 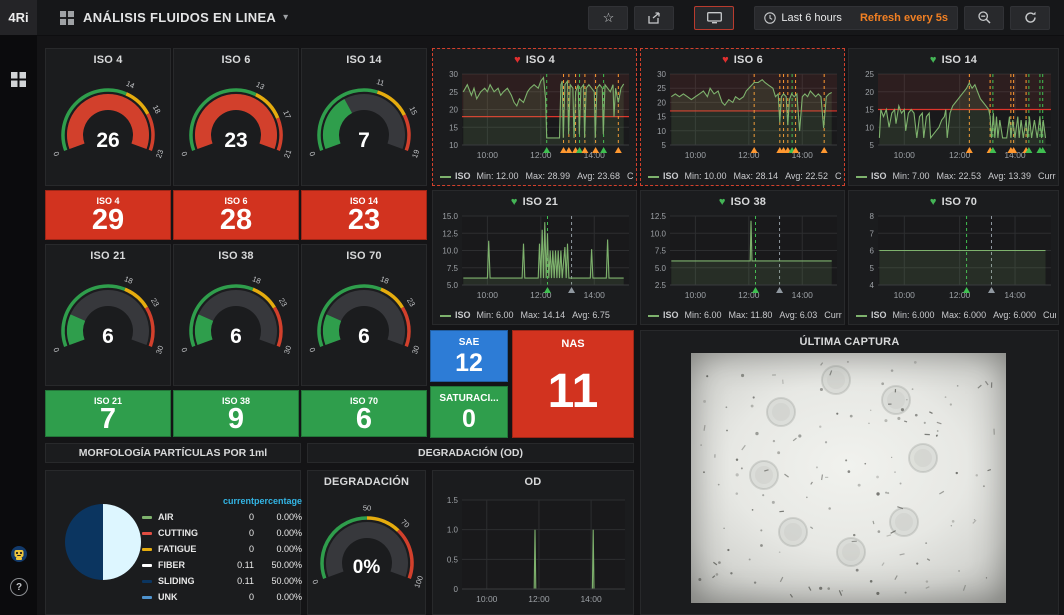 I want to click on series-name: UNK, so click(x=168, y=597).